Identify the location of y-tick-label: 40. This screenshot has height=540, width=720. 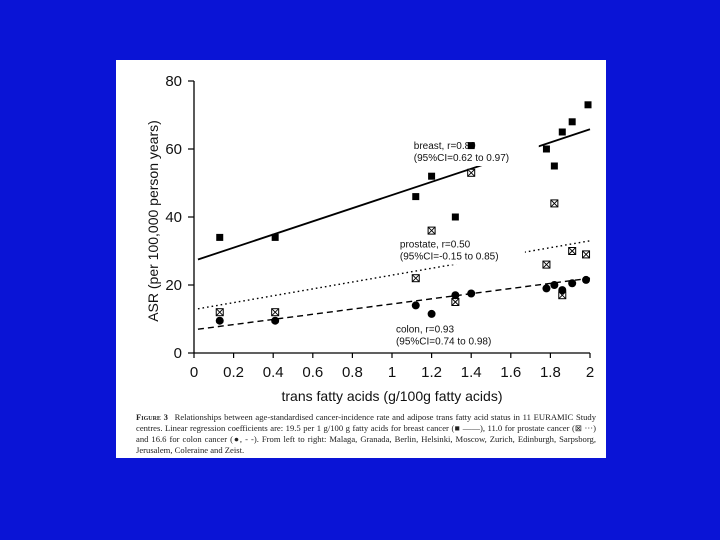
(173, 217).